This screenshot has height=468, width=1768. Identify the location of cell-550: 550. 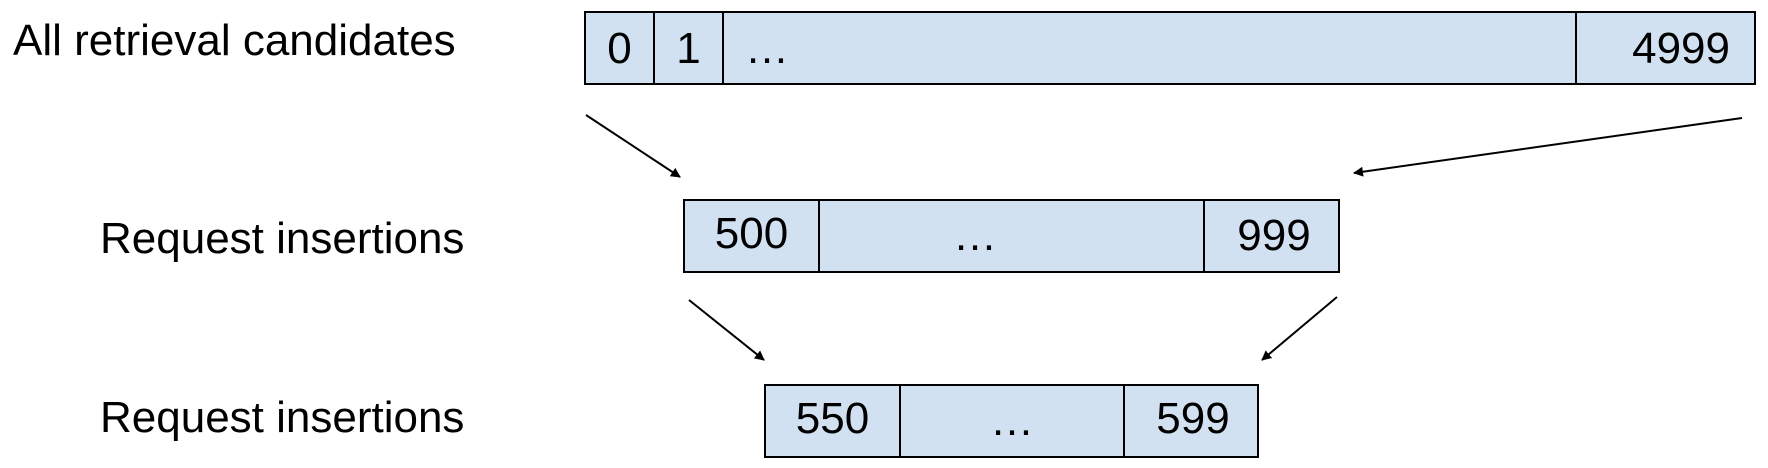
(832, 421).